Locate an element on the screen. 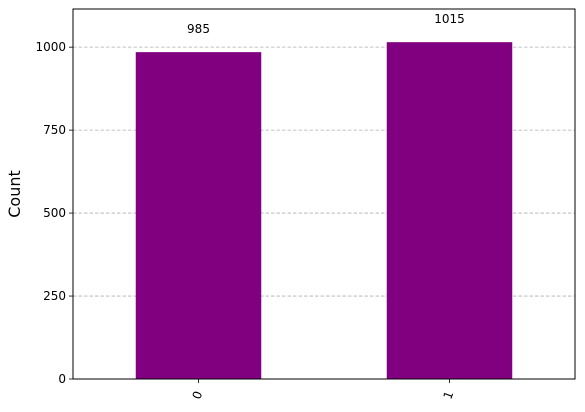 This screenshot has height=412, width=585. x-tick-label: 1 is located at coordinates (449, 395).